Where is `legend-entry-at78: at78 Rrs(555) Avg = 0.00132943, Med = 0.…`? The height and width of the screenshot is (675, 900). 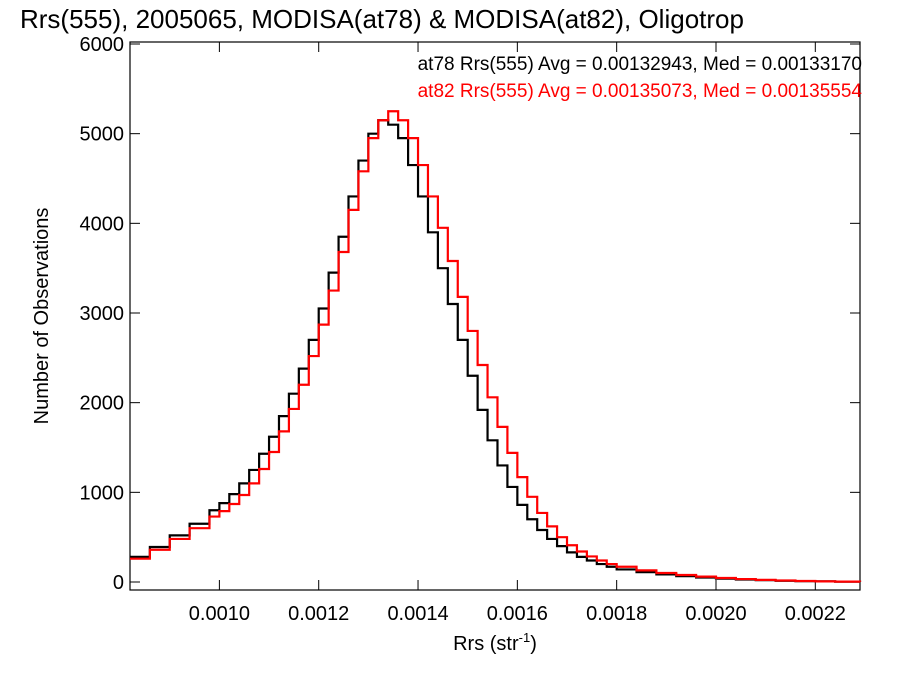 legend-entry-at78: at78 Rrs(555) Avg = 0.00132943, Med = 0.… is located at coordinates (640, 64).